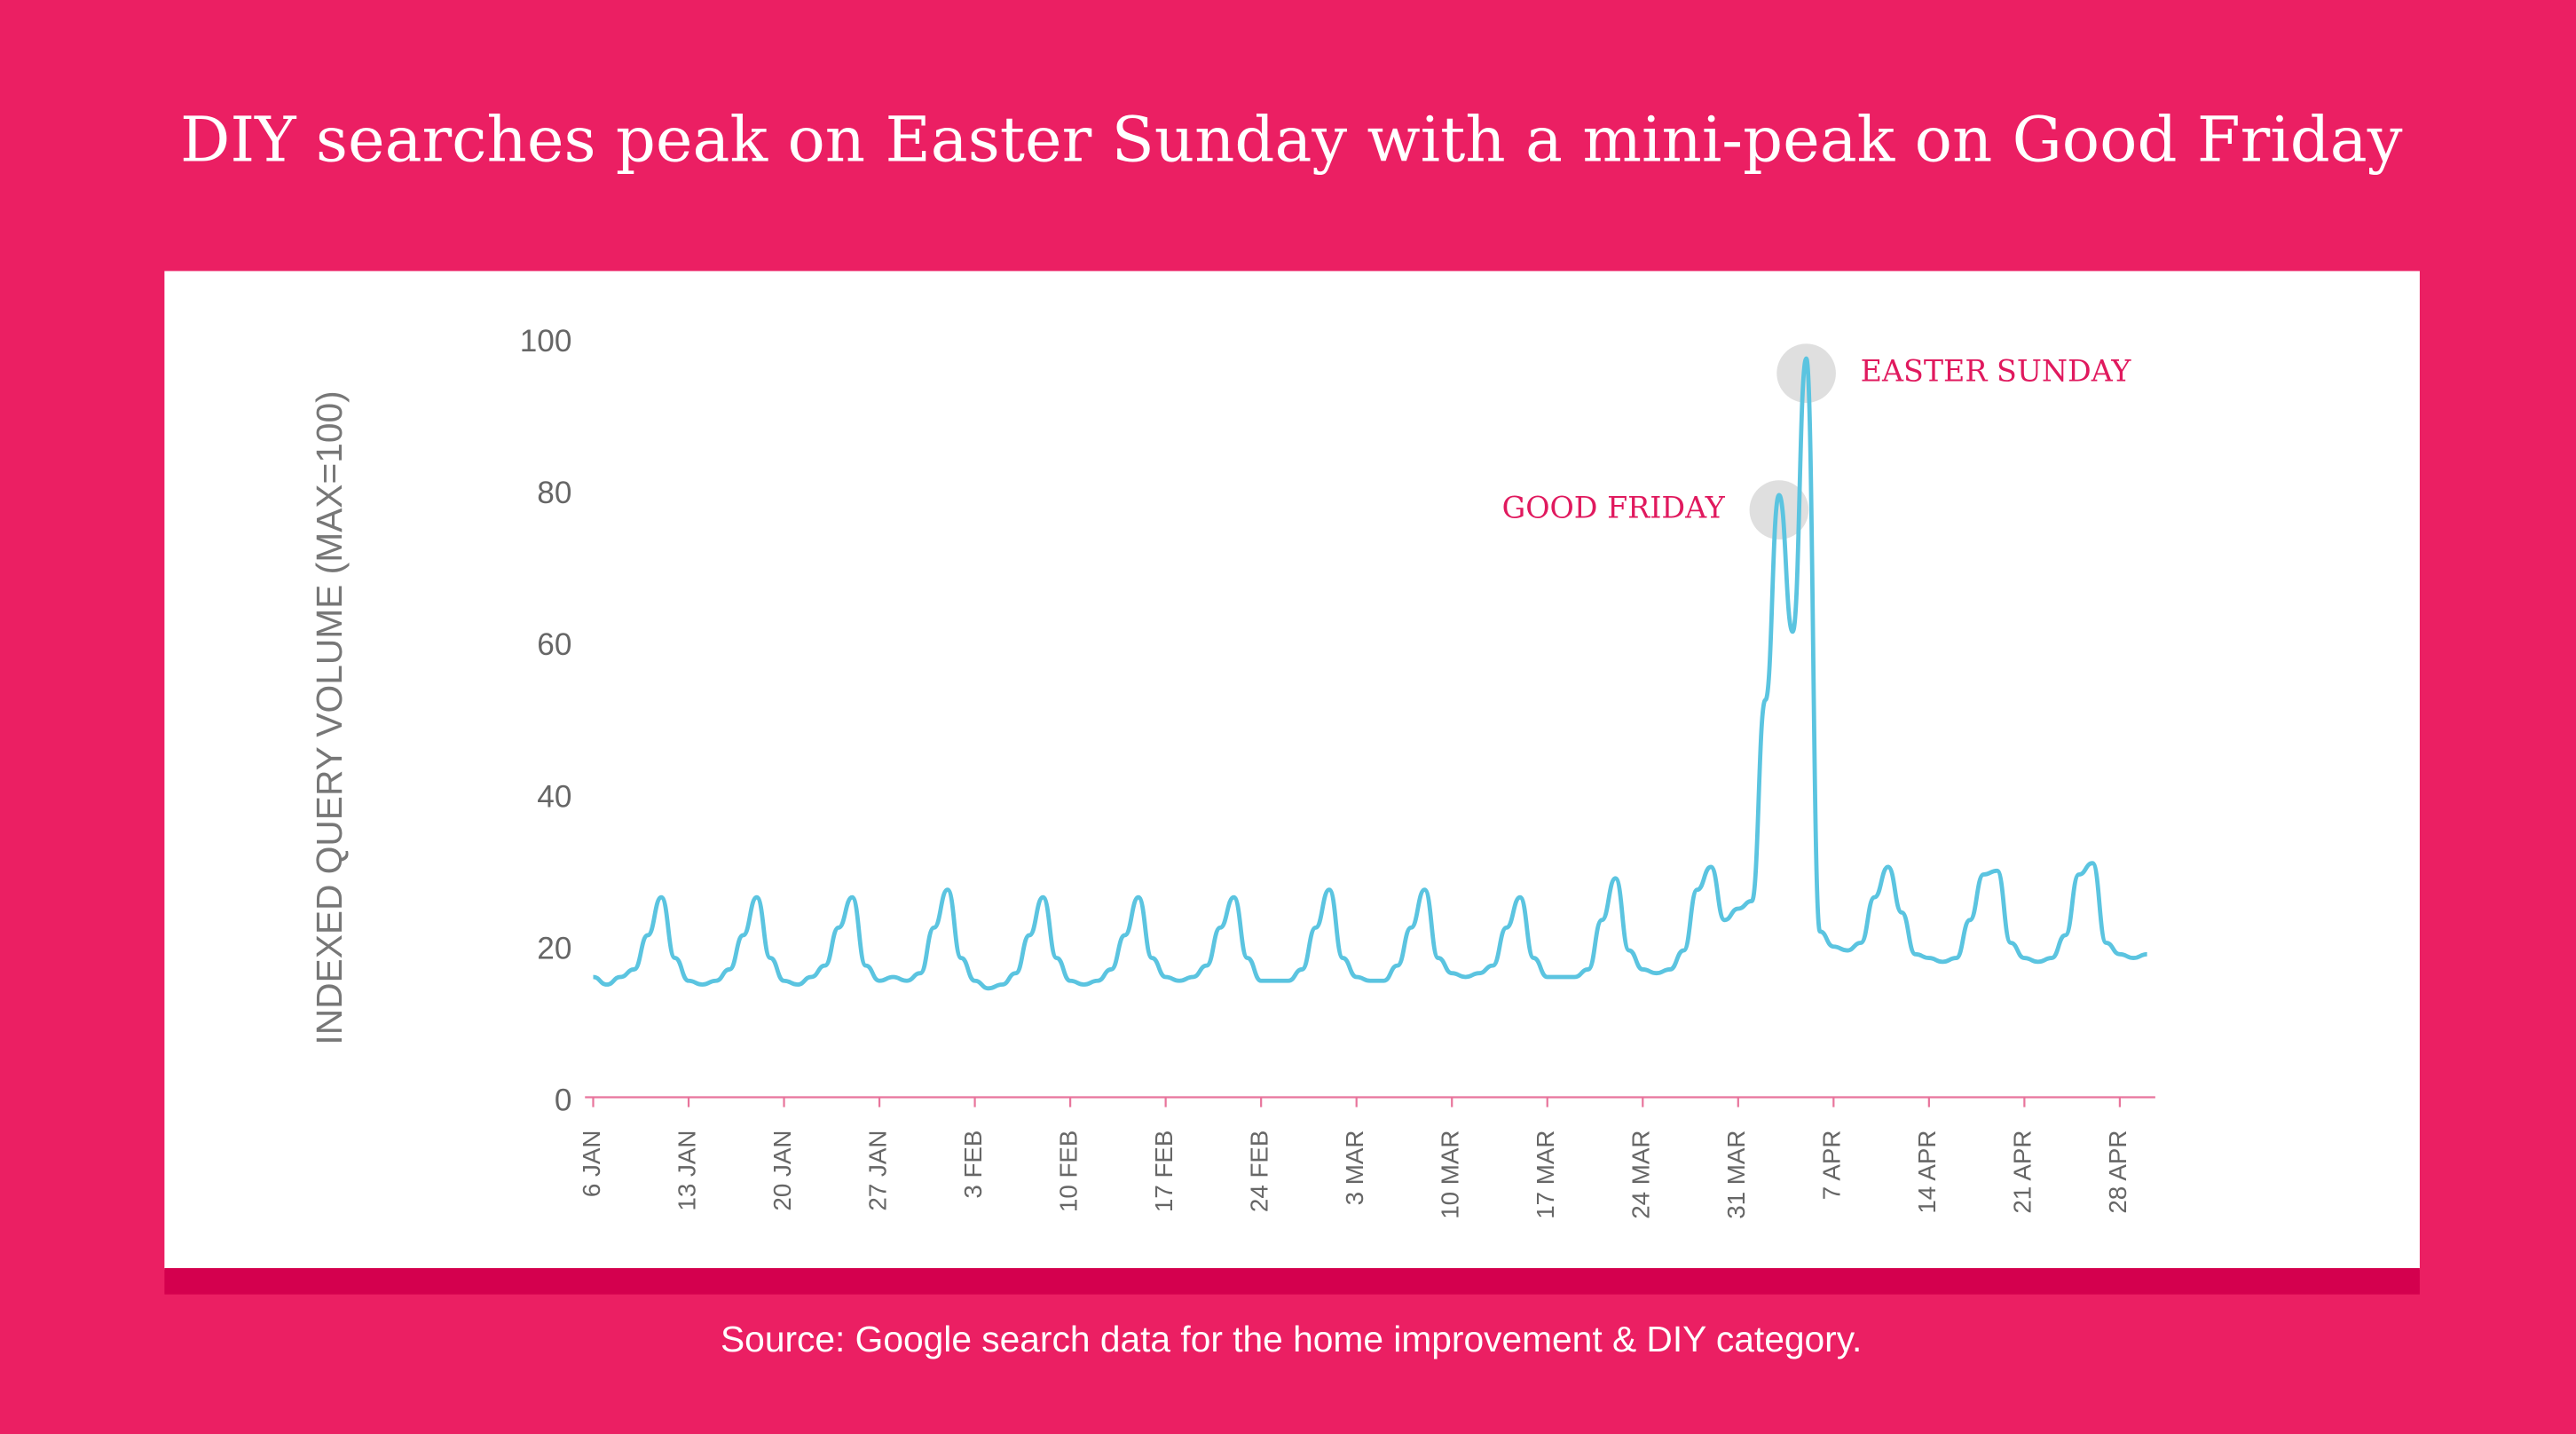  I want to click on y-tick-label: 100, so click(546, 341).